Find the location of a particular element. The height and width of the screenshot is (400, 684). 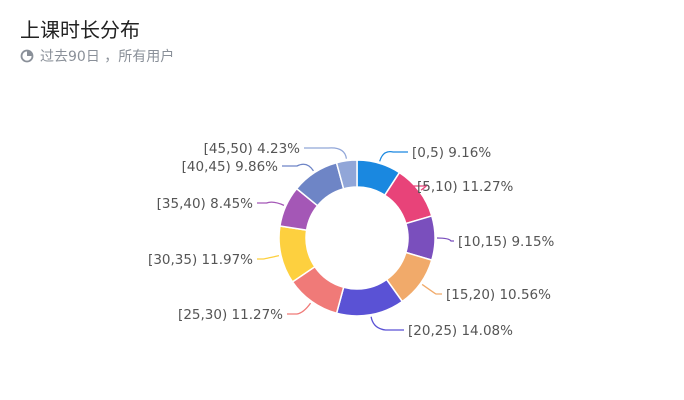

chart-subtitle: 过去90日 ，所有用户 is located at coordinates (97, 56).